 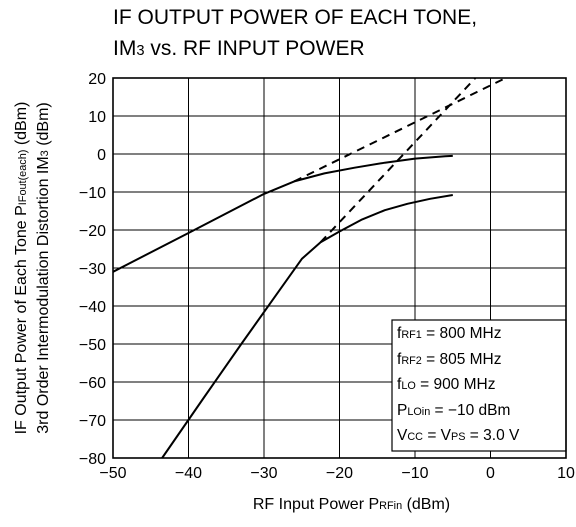 What do you see at coordinates (92, 345) in the screenshot?
I see `y-tick-label: −50` at bounding box center [92, 345].